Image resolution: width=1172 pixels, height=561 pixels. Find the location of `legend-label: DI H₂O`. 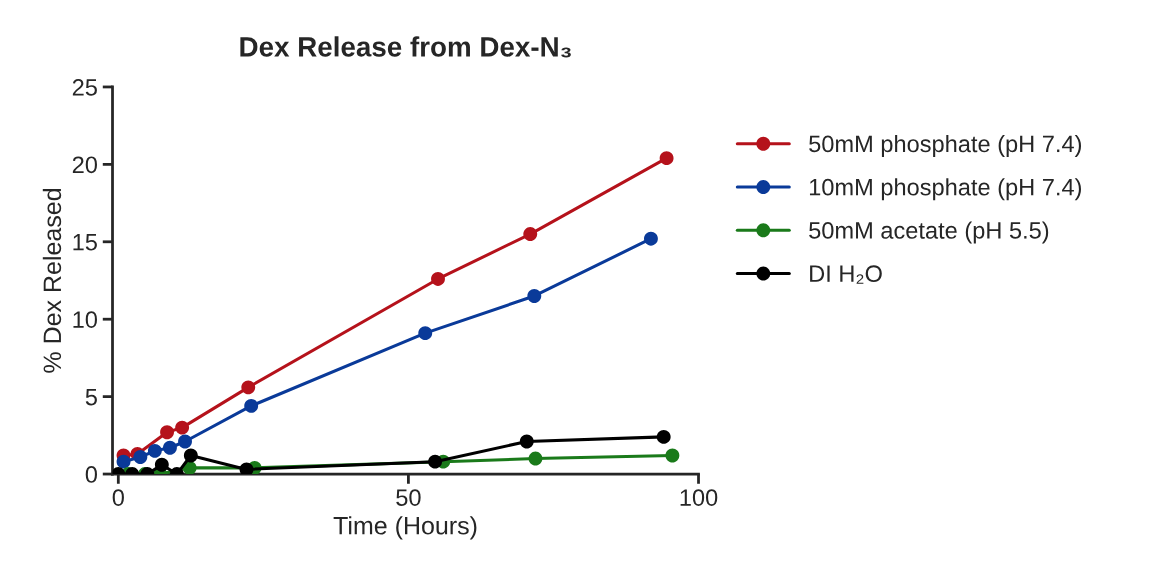

legend-label: DI H₂O is located at coordinates (846, 274).